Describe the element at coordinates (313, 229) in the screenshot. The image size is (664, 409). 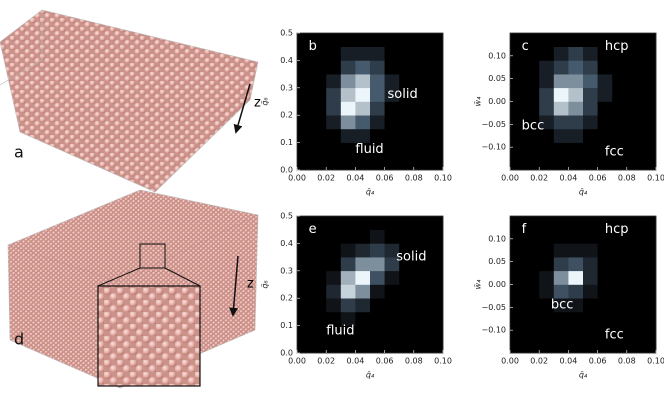
I see `panel-label: e` at that location.